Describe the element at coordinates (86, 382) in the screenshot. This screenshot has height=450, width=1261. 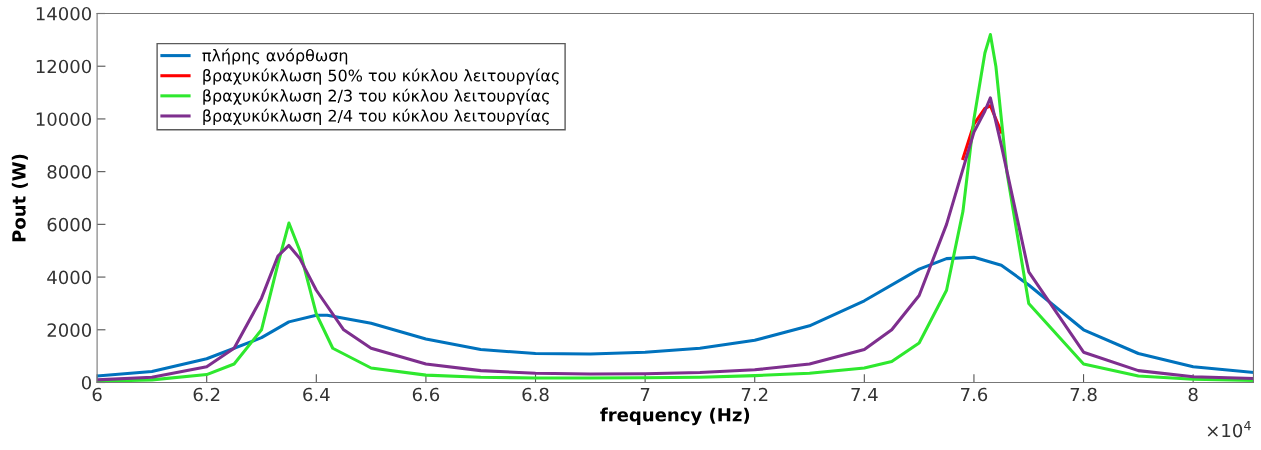
I see `y-tick-label: 0` at that location.